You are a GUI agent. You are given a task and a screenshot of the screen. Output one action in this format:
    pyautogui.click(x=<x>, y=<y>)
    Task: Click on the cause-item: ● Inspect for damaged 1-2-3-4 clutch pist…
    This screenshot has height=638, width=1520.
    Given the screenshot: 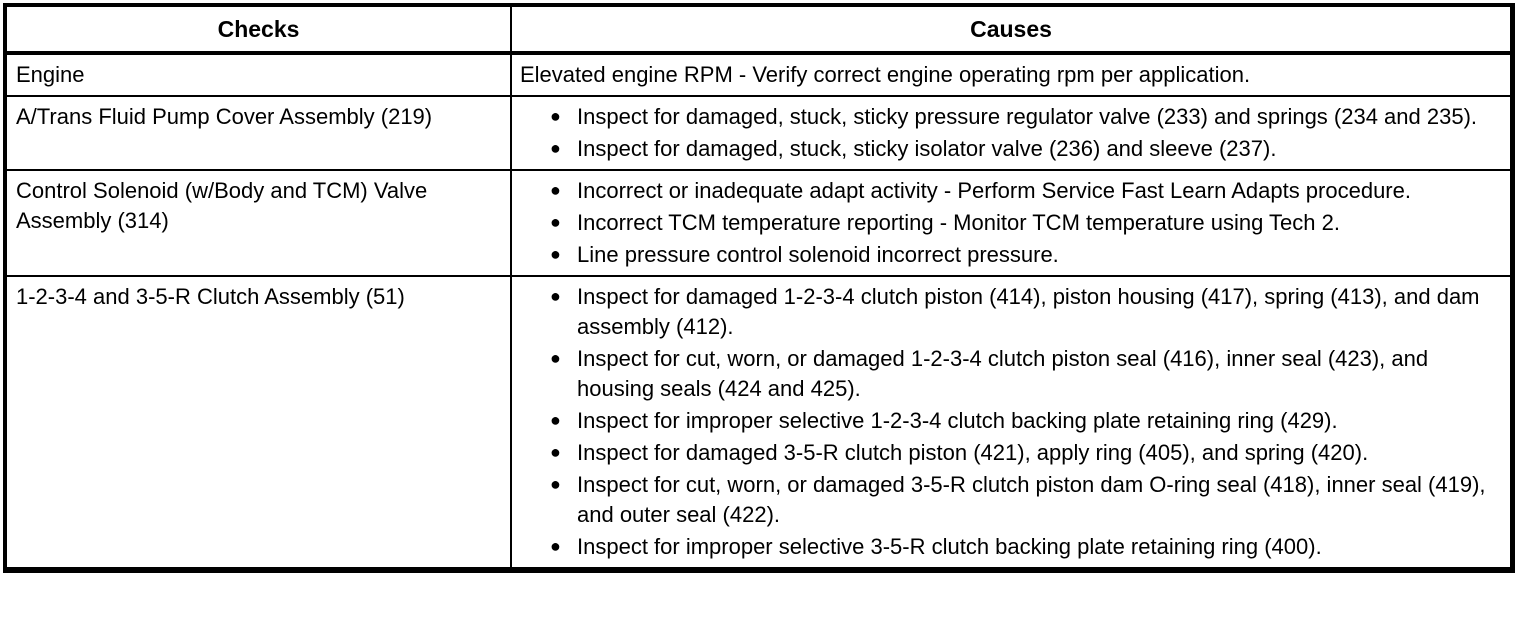 What is the action you would take?
    pyautogui.click(x=1025, y=312)
    